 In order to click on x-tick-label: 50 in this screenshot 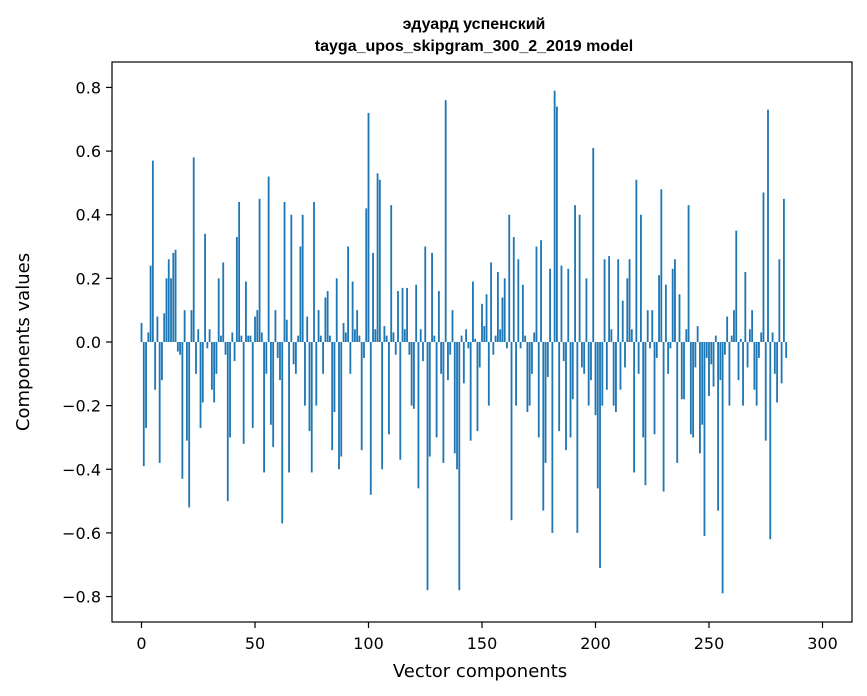, I will do `click(255, 643)`.